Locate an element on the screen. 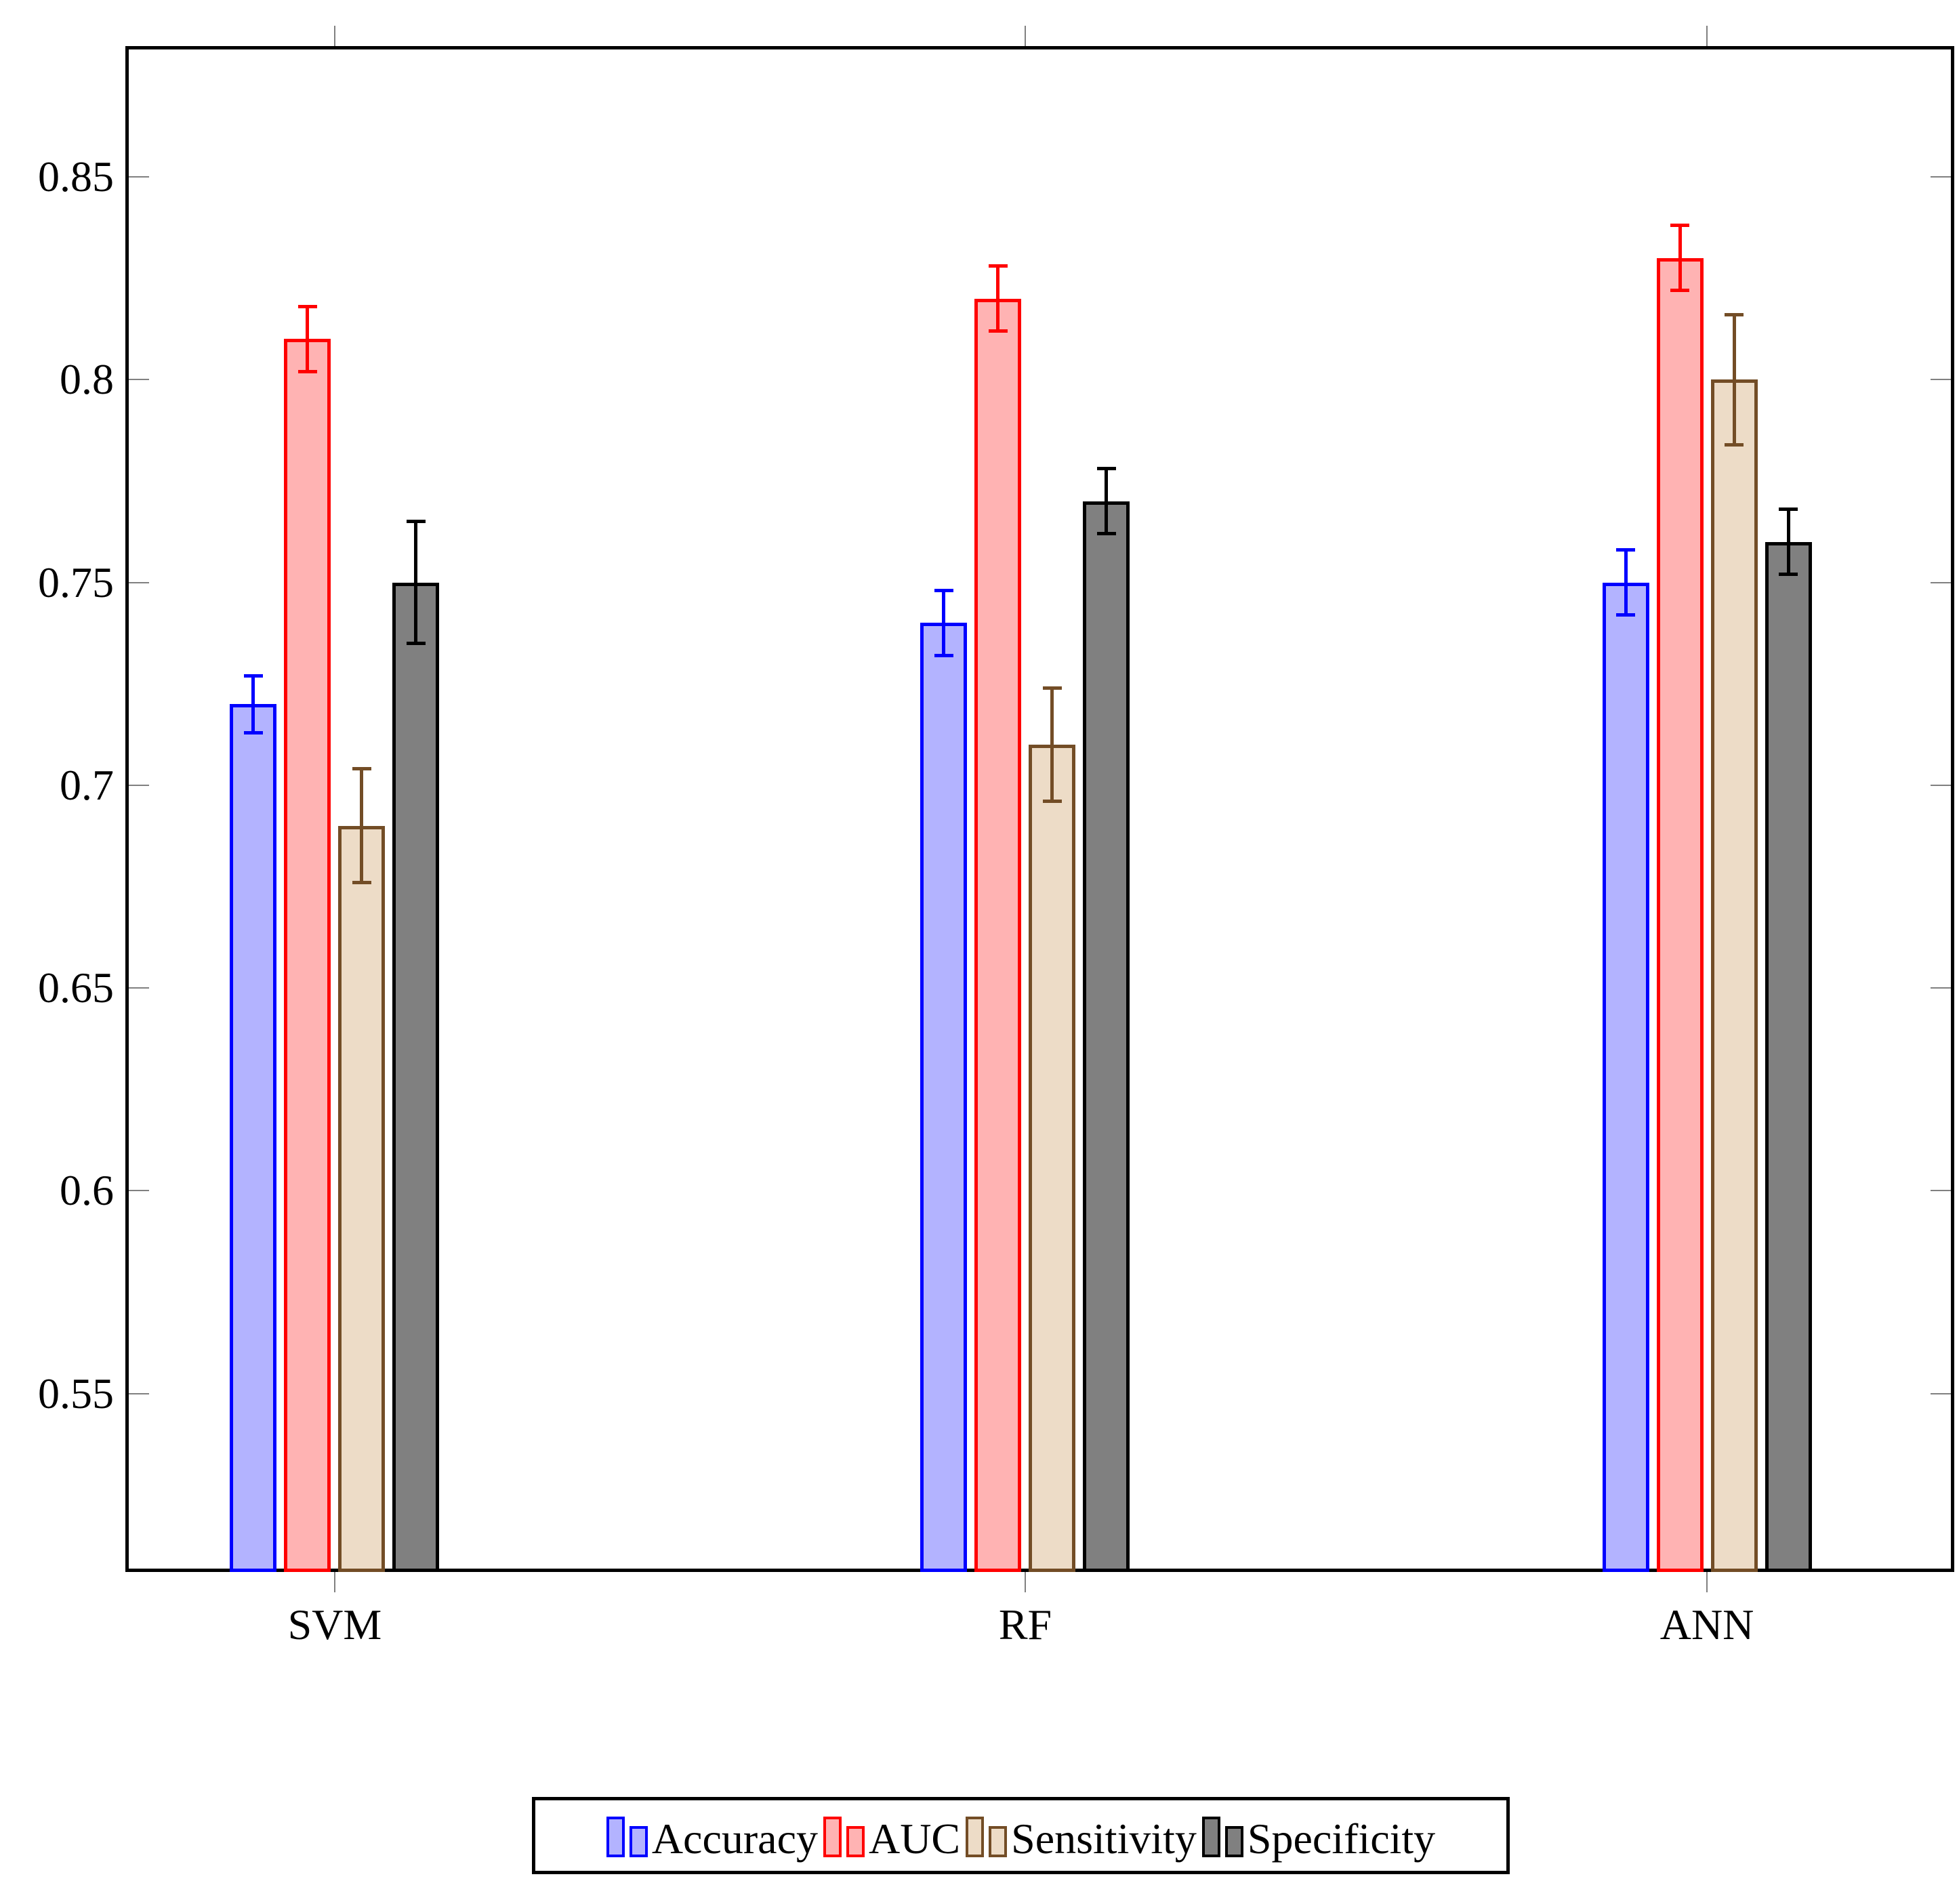  legend-item-sensitivity: Sensitivity is located at coordinates (1082, 1838).